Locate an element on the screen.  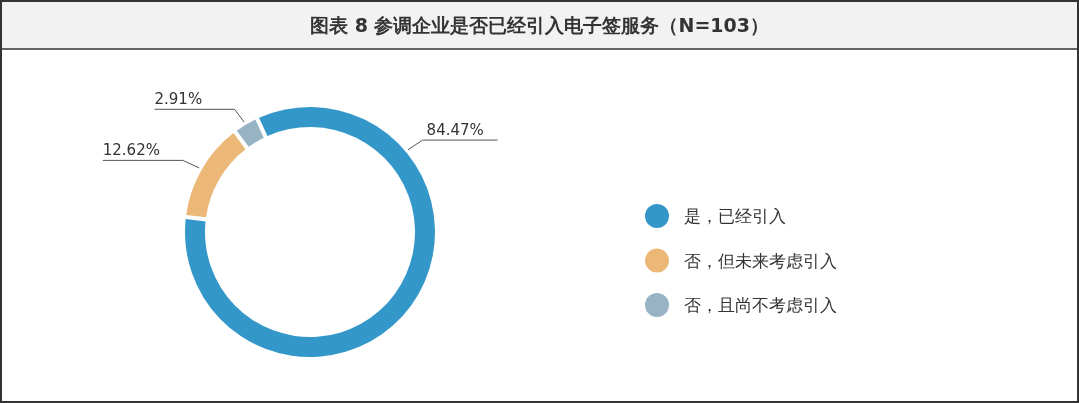
legend-label: 否，且尚不考虑引入 is located at coordinates (760, 305).